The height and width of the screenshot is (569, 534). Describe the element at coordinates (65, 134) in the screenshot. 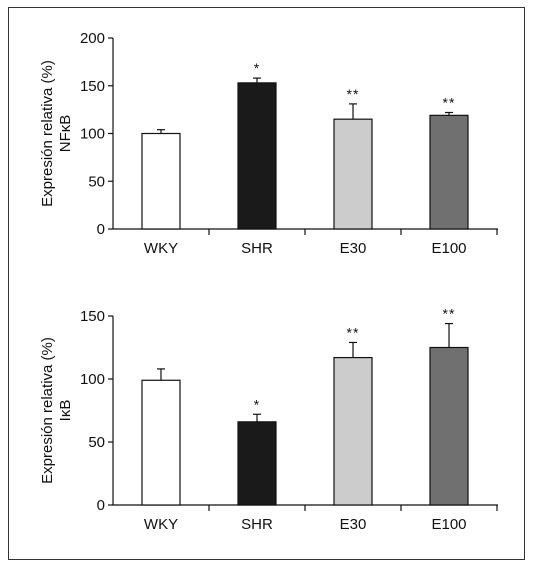

I see `y-axis-label: NFκB` at that location.